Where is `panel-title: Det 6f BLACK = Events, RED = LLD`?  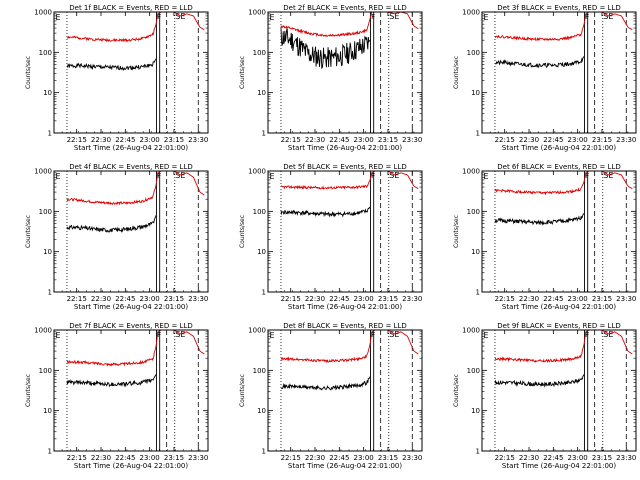 panel-title: Det 6f BLACK = Events, RED = LLD is located at coordinates (558, 167).